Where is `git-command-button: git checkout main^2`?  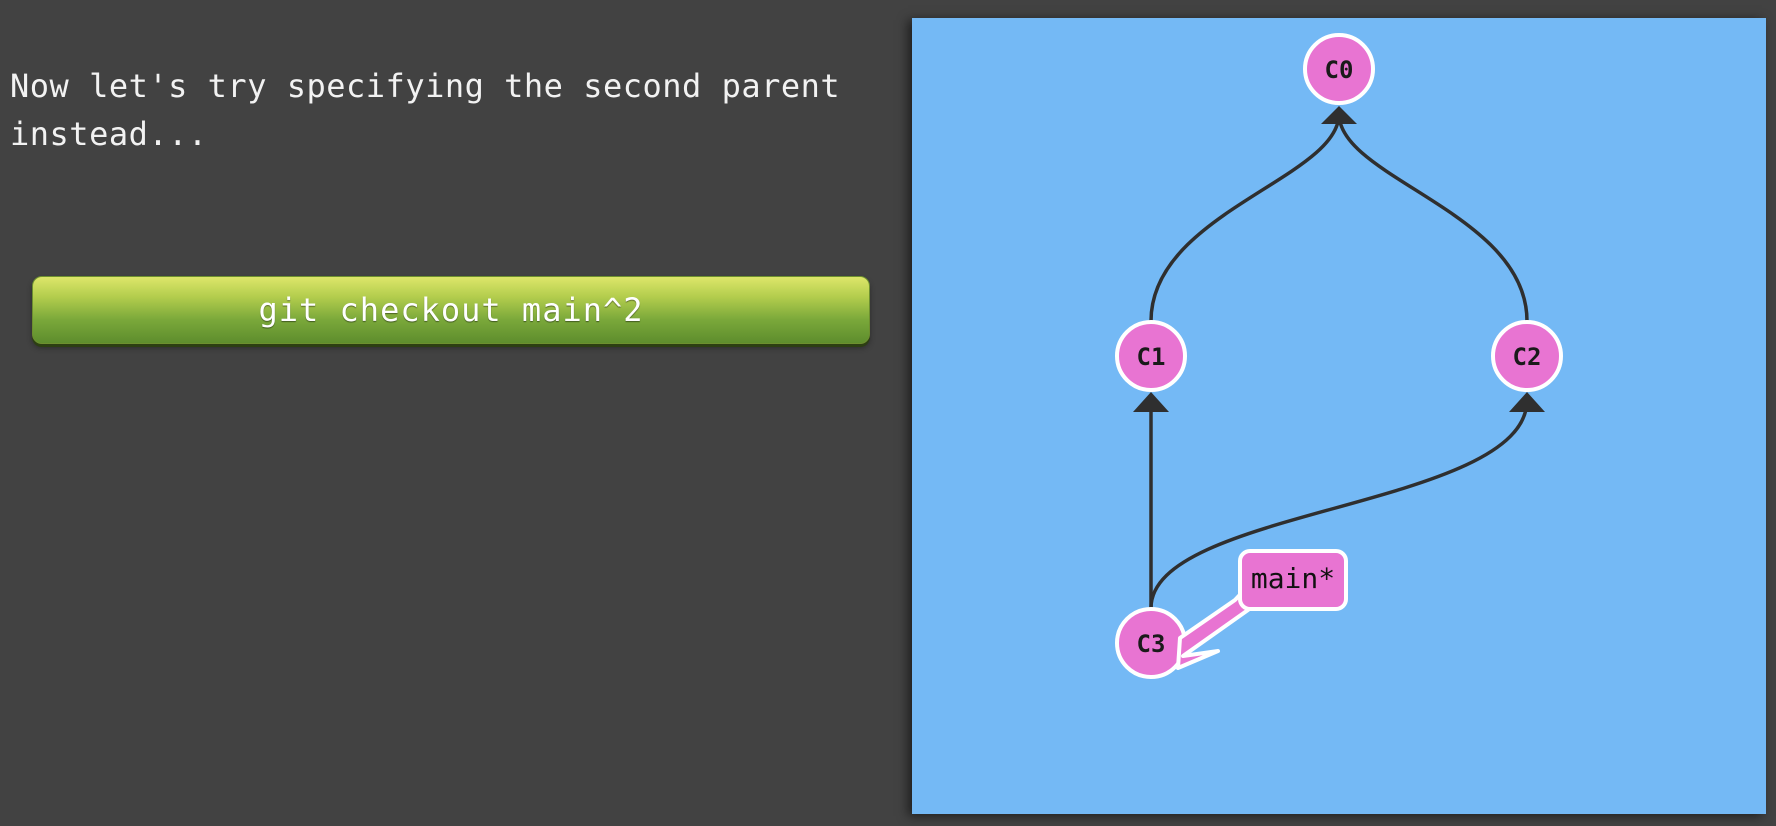
git-command-button: git checkout main^2 is located at coordinates (451, 310).